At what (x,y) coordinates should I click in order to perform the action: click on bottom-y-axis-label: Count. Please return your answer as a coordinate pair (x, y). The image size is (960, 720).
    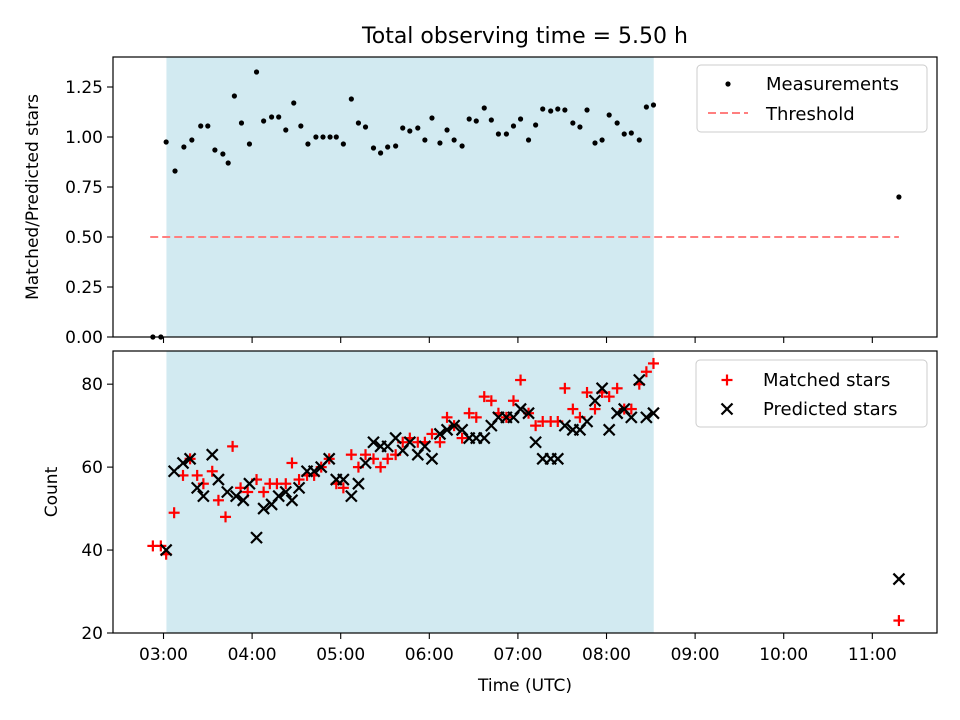
    Looking at the image, I should click on (52, 491).